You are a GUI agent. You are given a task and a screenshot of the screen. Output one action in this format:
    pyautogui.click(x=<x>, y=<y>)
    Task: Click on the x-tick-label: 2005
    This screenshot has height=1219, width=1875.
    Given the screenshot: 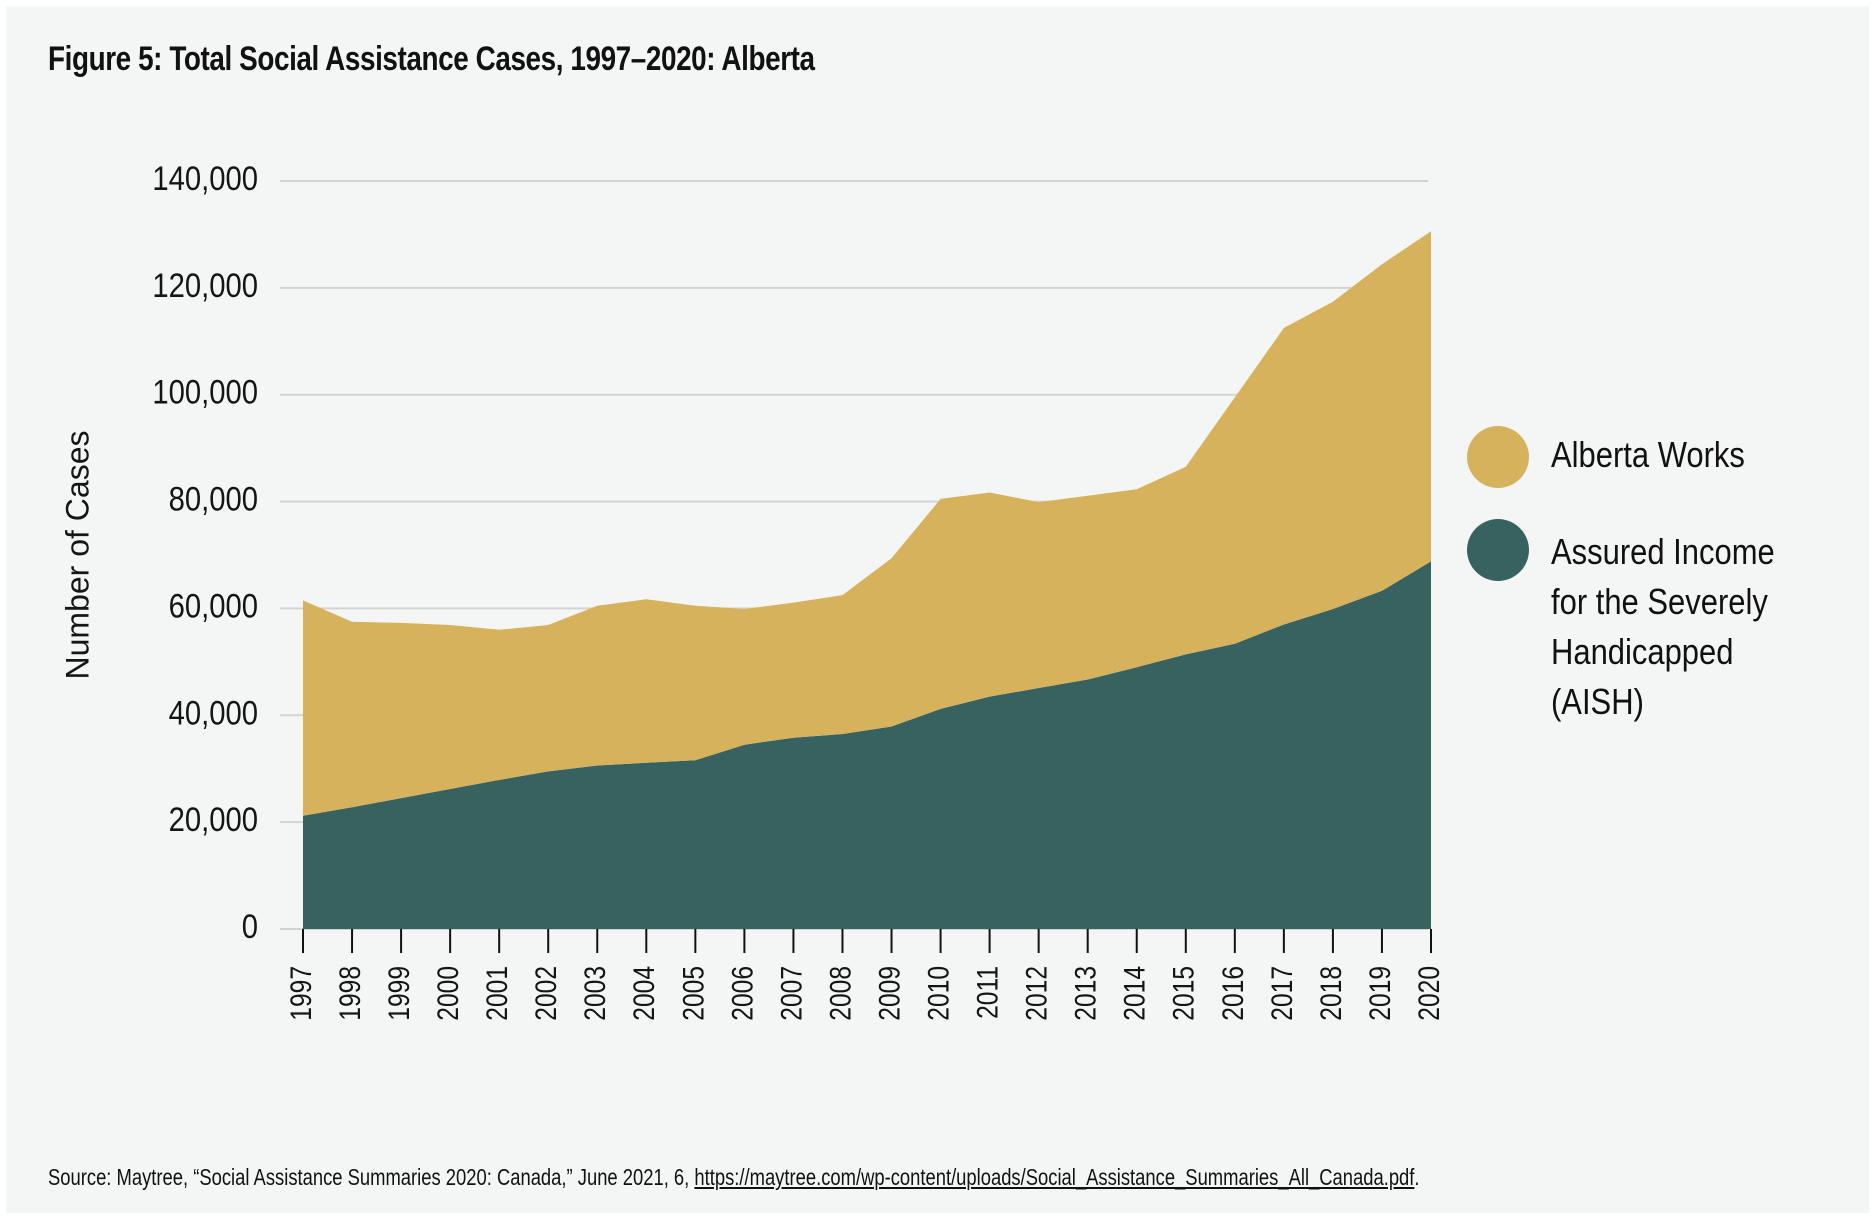 What is the action you would take?
    pyautogui.click(x=693, y=993)
    